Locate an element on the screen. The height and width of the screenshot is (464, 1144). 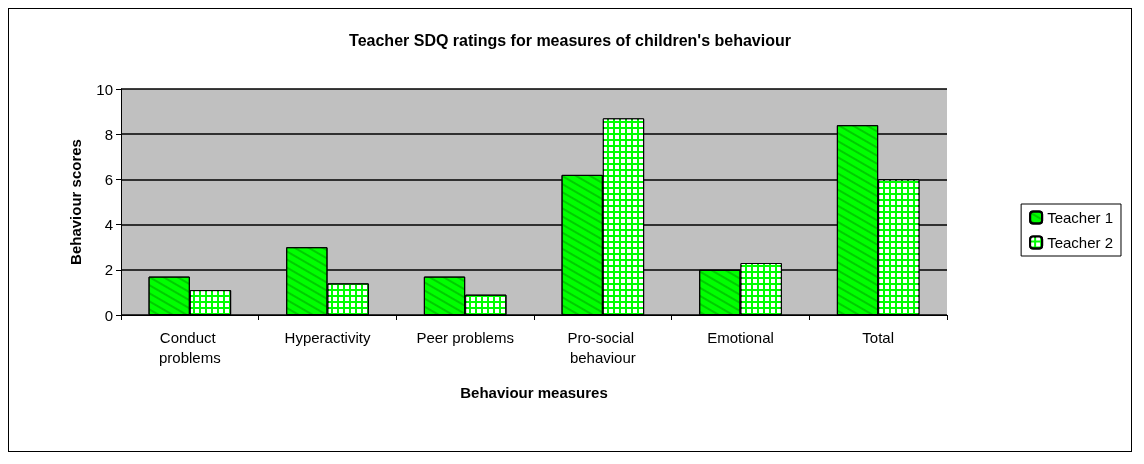
y-tick-label: 0 is located at coordinates (108, 315).